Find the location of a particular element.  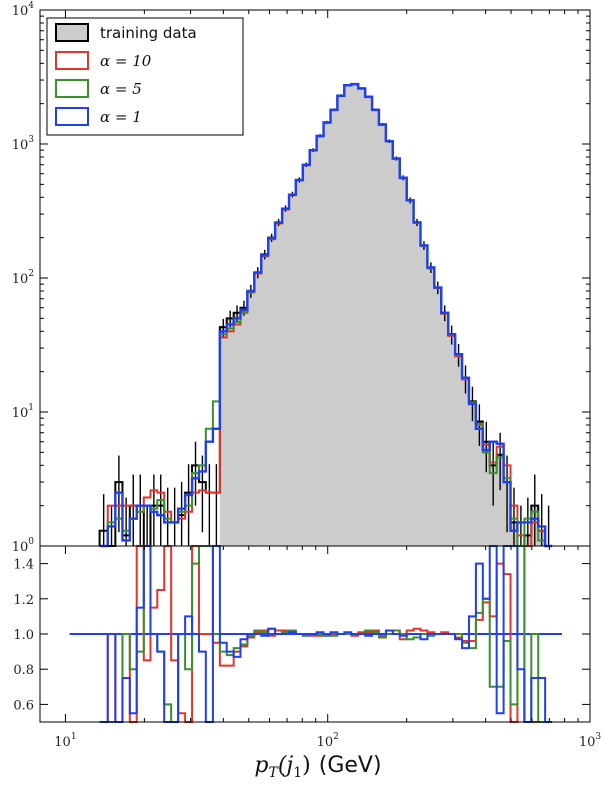

x-axis-label: pT(j1) (GeV) is located at coordinates (317, 767).